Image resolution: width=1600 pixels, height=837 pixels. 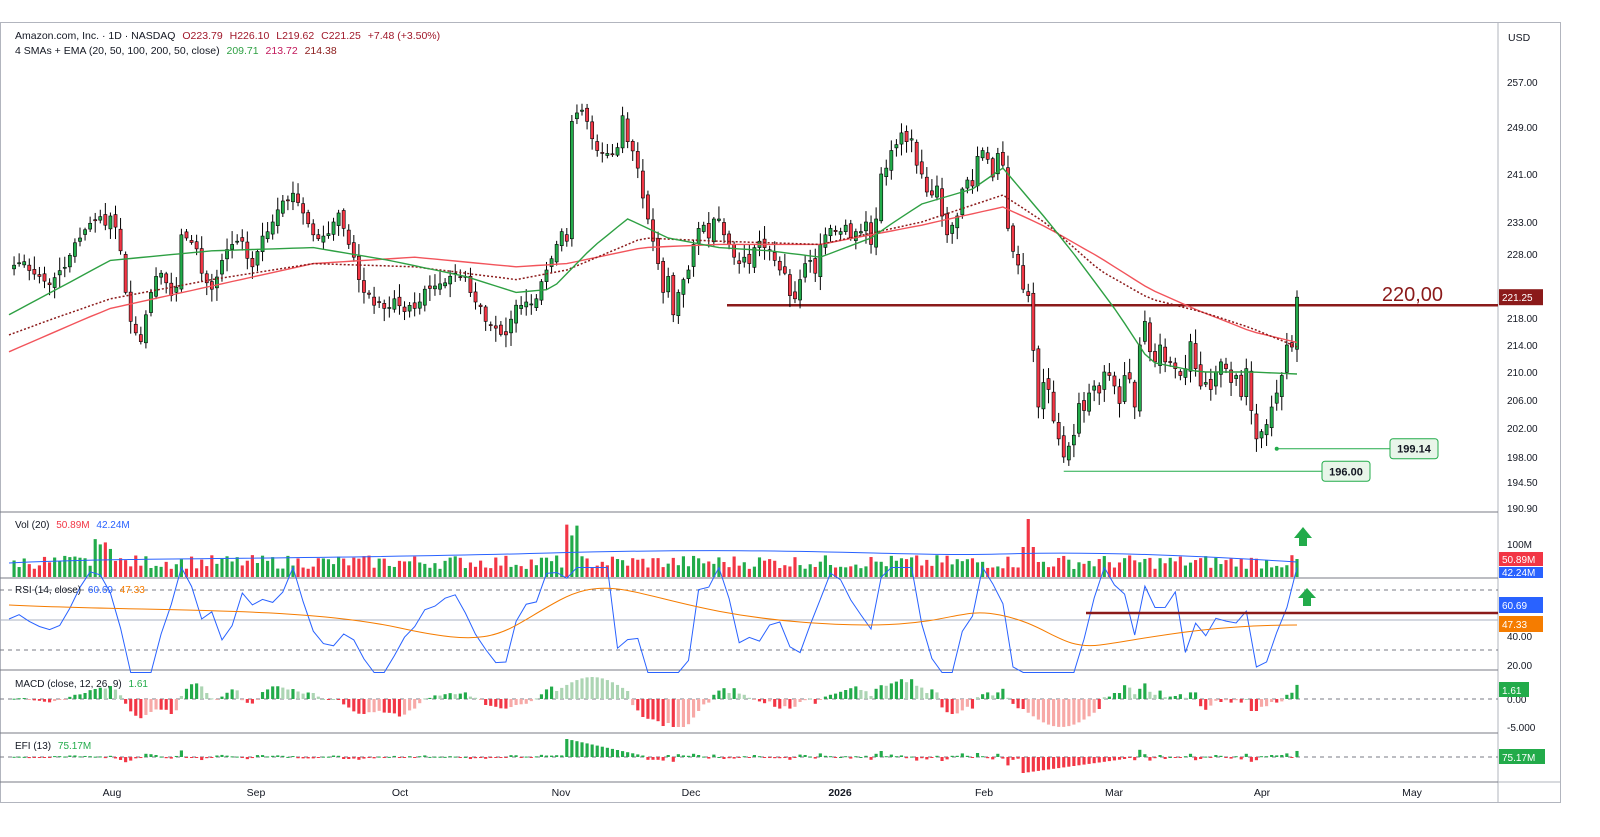 I want to click on macd-label: MACD (close, 12, 26, 9), so click(x=68, y=684).